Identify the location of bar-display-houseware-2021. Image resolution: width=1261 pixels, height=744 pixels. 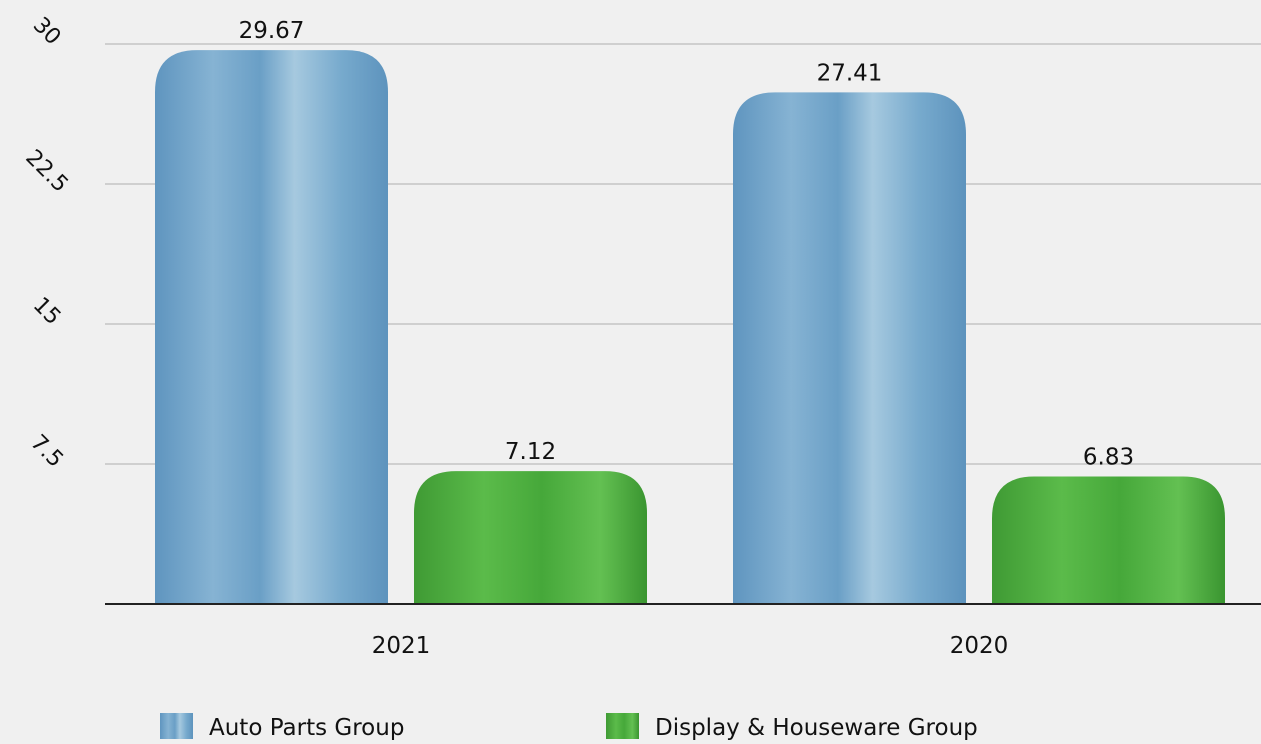
(530, 537).